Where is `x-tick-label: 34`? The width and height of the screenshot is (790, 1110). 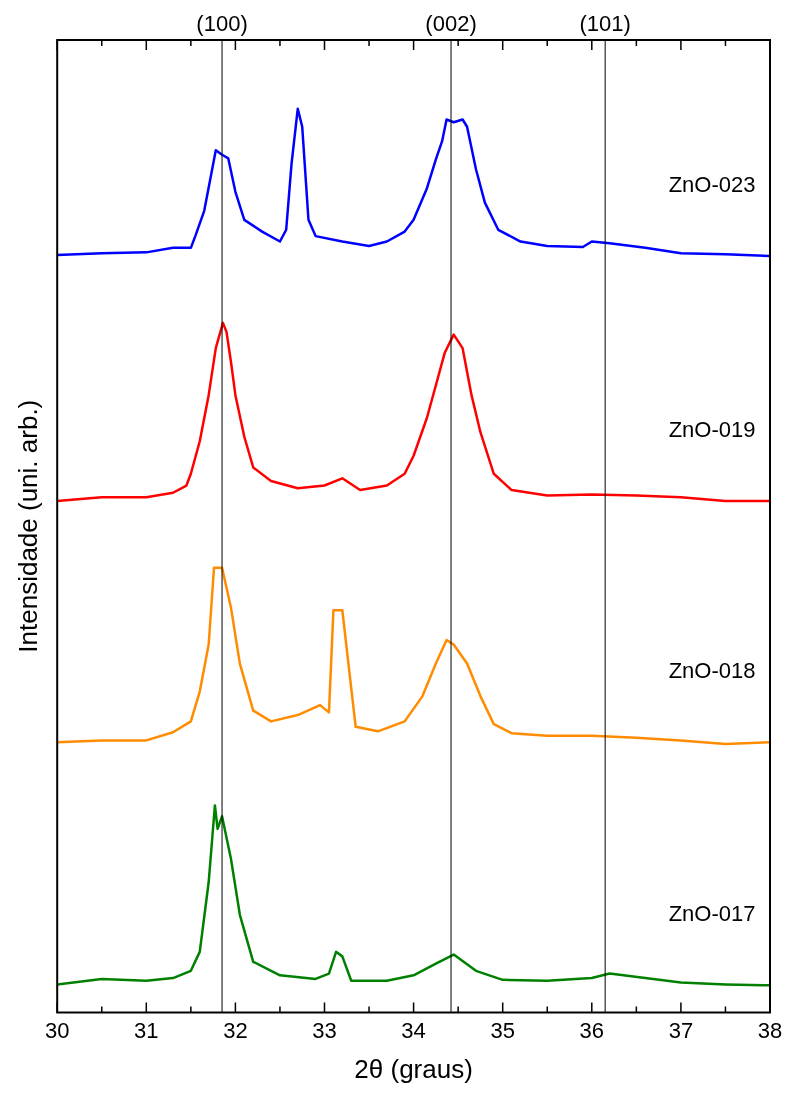
x-tick-label: 34 is located at coordinates (413, 1030).